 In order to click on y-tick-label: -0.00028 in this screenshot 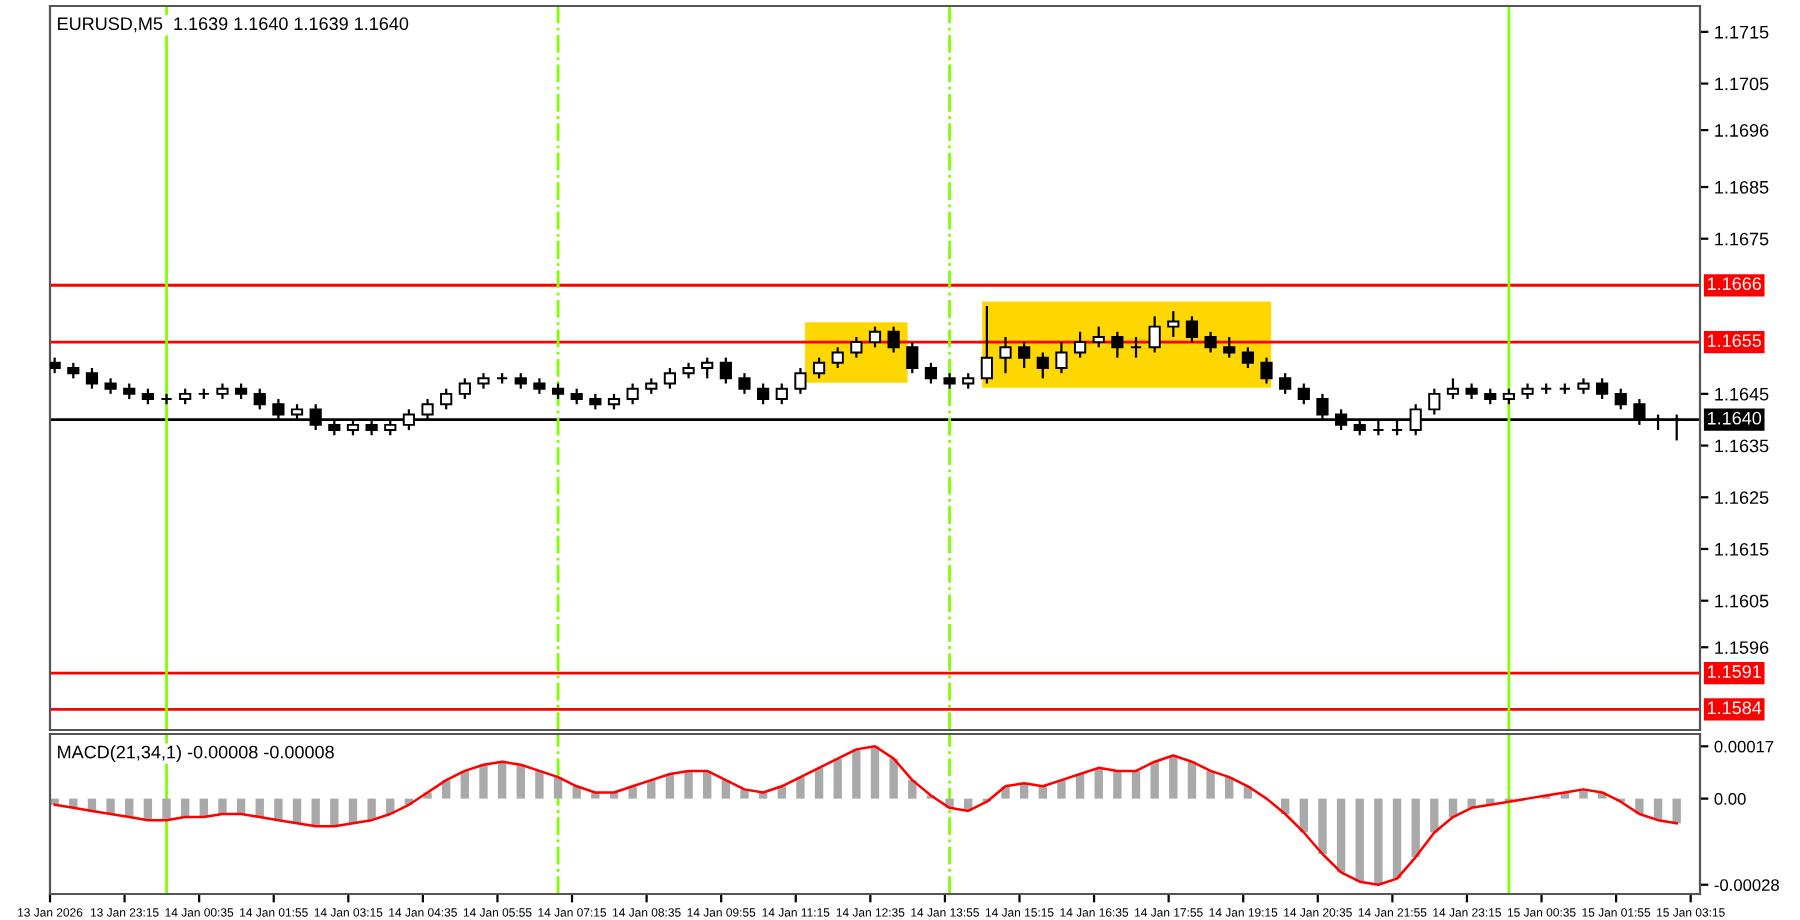, I will do `click(1746, 885)`.